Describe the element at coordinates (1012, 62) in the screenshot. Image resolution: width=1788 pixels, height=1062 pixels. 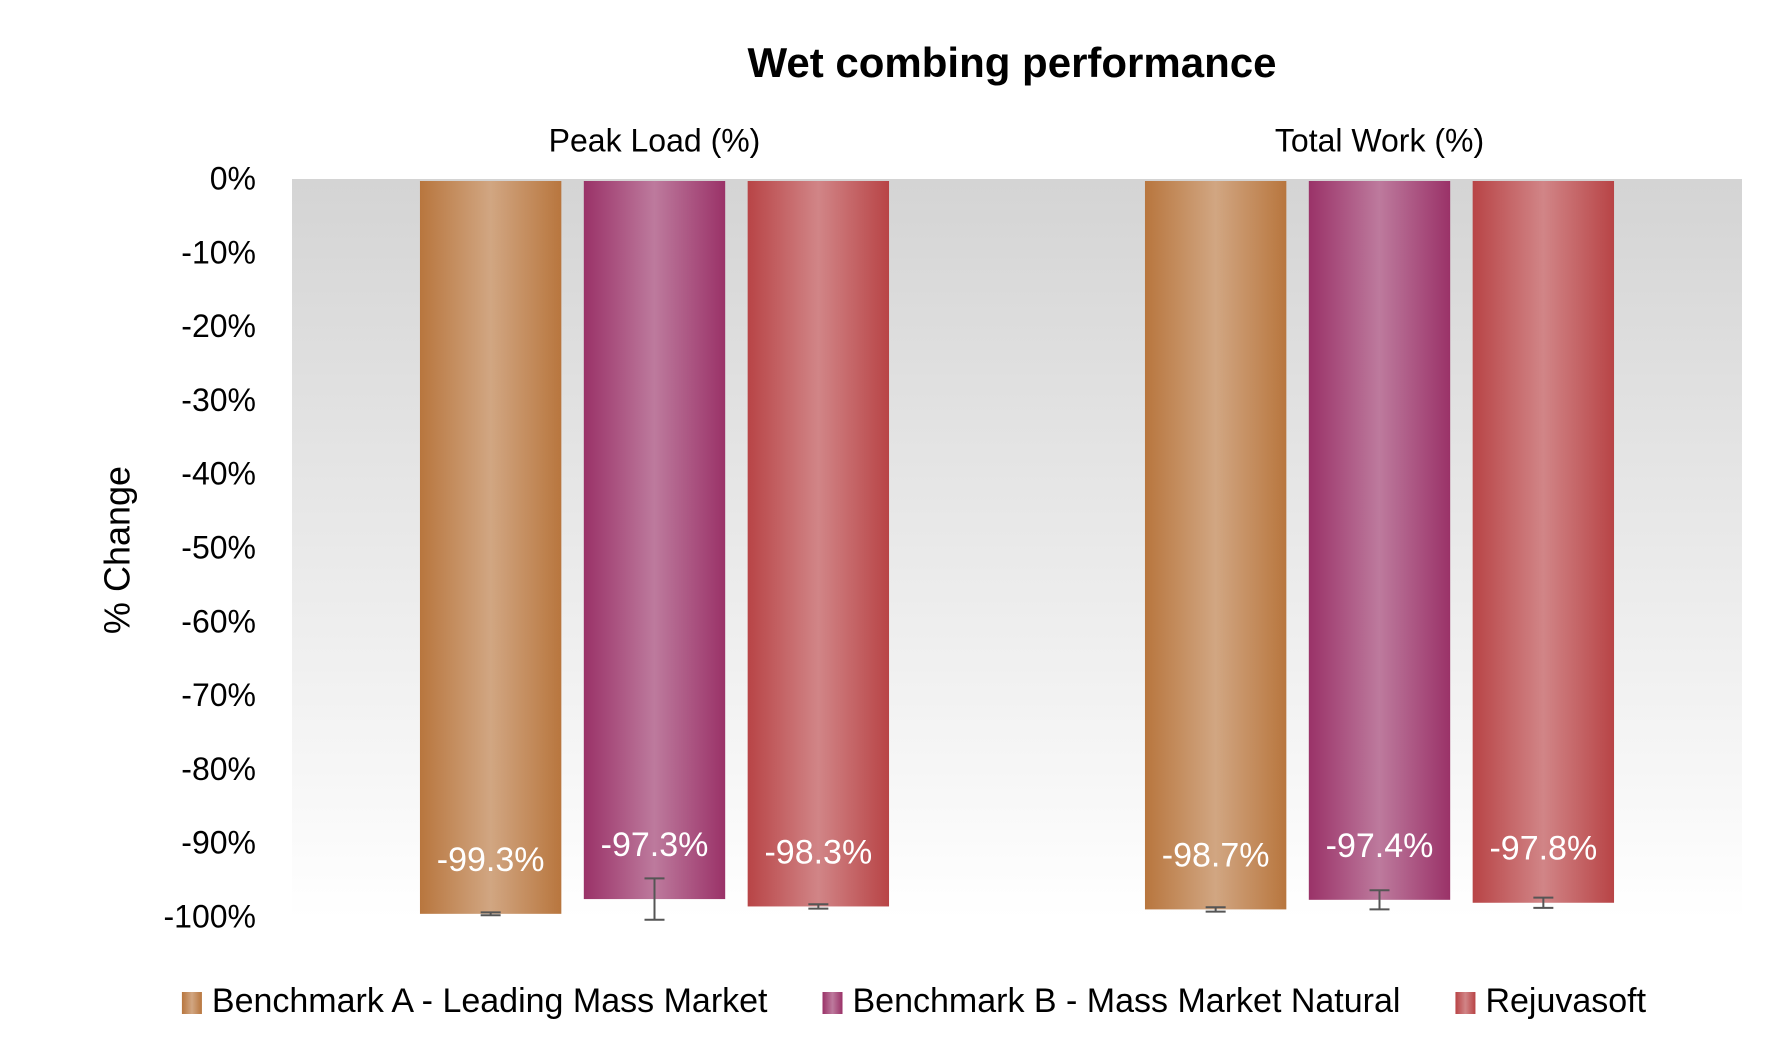
I see `chart-title: Wet combing performance` at that location.